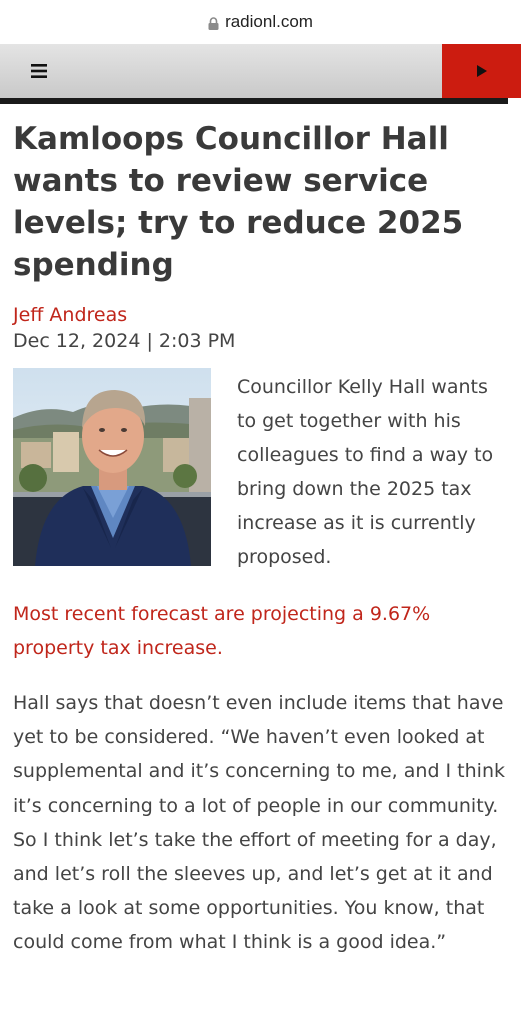  What do you see at coordinates (254, 101) in the screenshot?
I see `nav-divider` at bounding box center [254, 101].